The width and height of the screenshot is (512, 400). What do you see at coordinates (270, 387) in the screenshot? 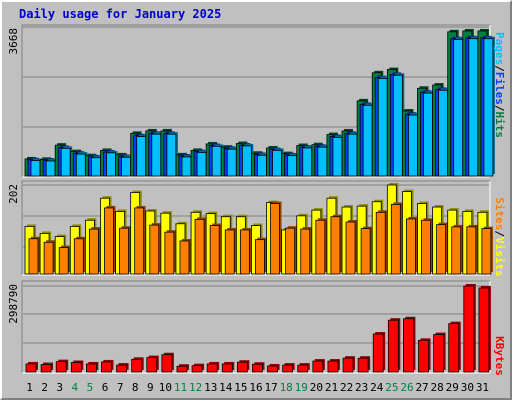
I see `x-tick-label: 17` at bounding box center [270, 387].